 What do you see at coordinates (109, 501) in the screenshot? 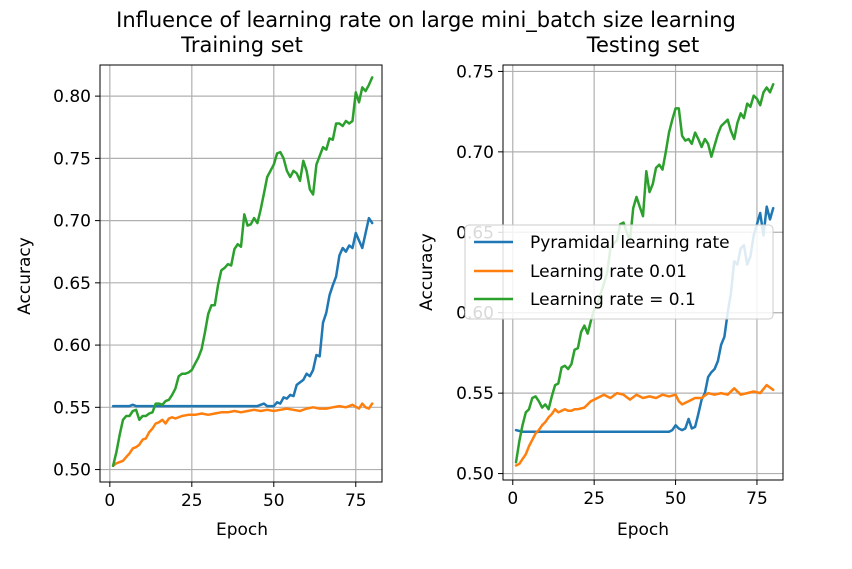
I see `training-xtick-label-0: 0` at bounding box center [109, 501].